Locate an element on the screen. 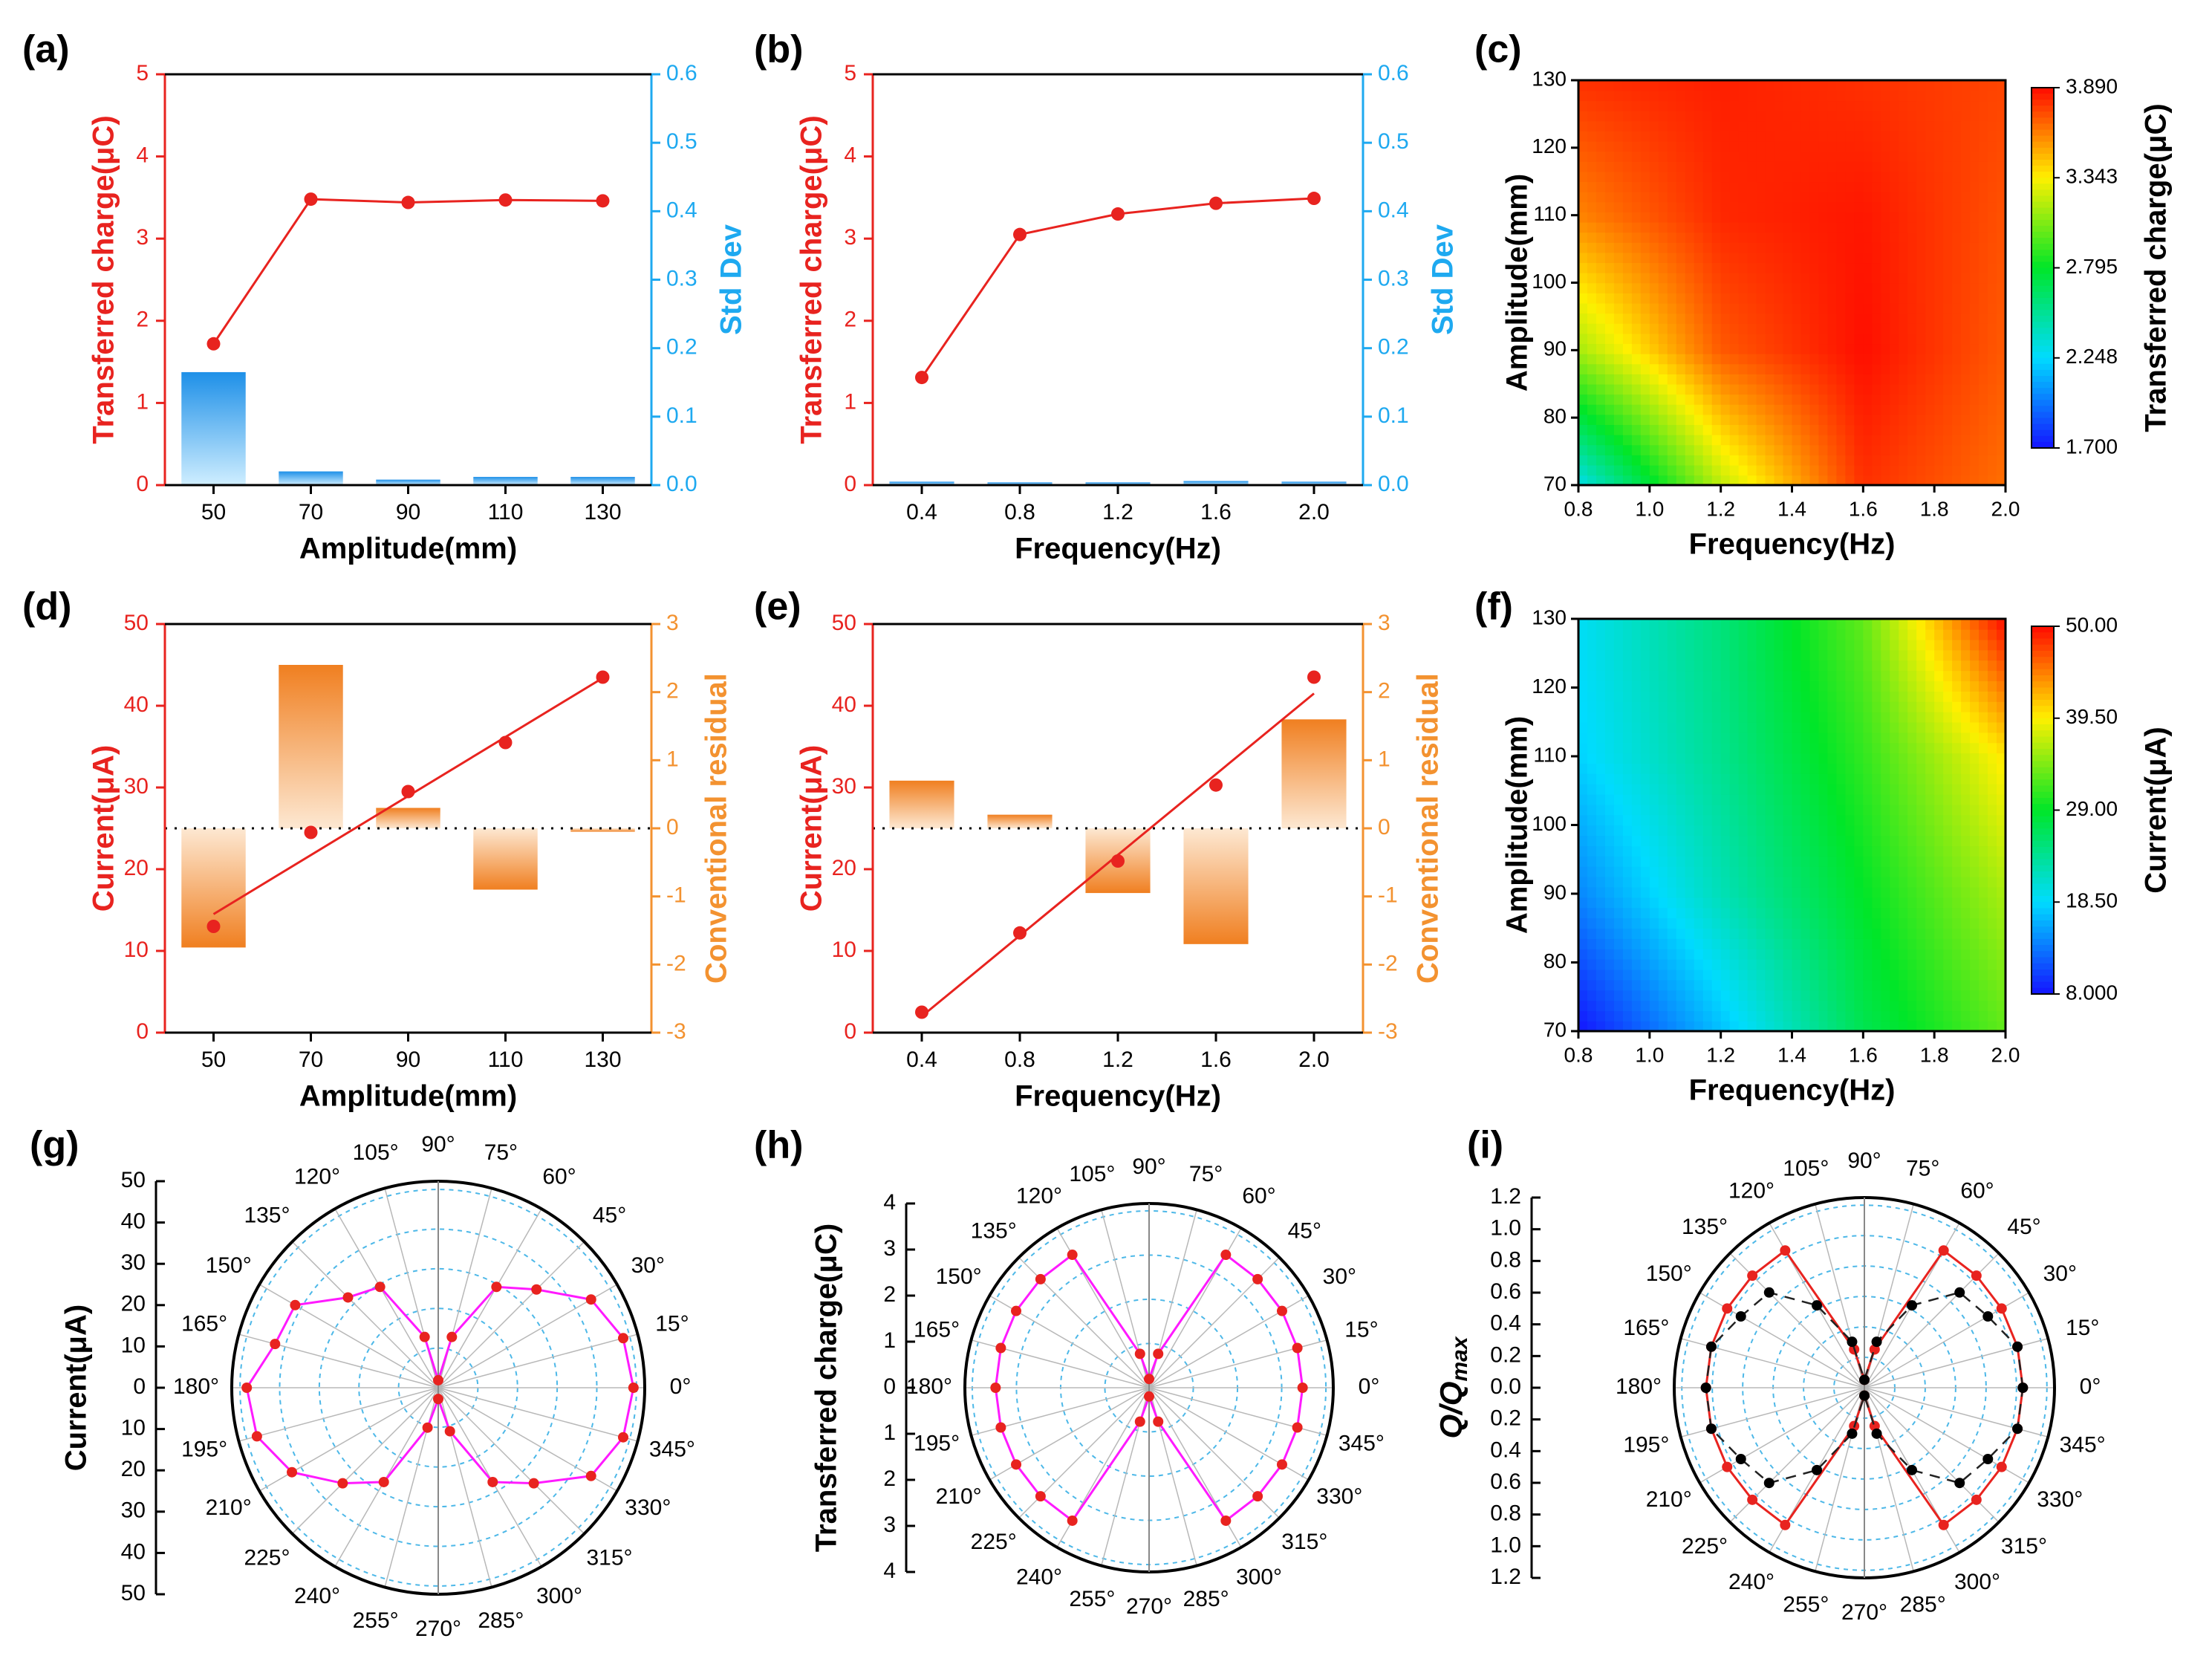  tick-label: 40 is located at coordinates (133, 1222).